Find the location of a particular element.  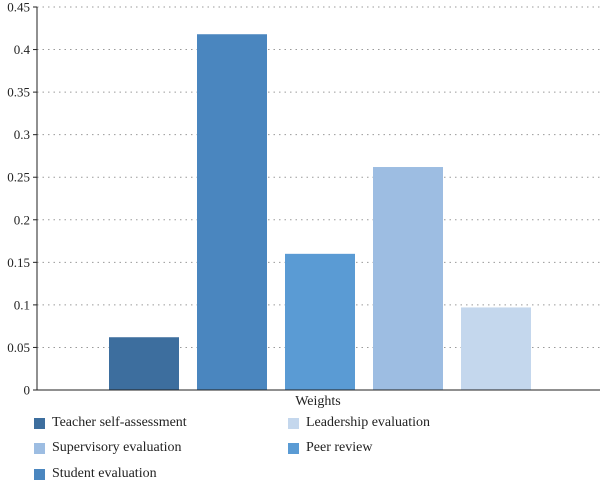

y-tick-label: 0.4 is located at coordinates (22, 49).